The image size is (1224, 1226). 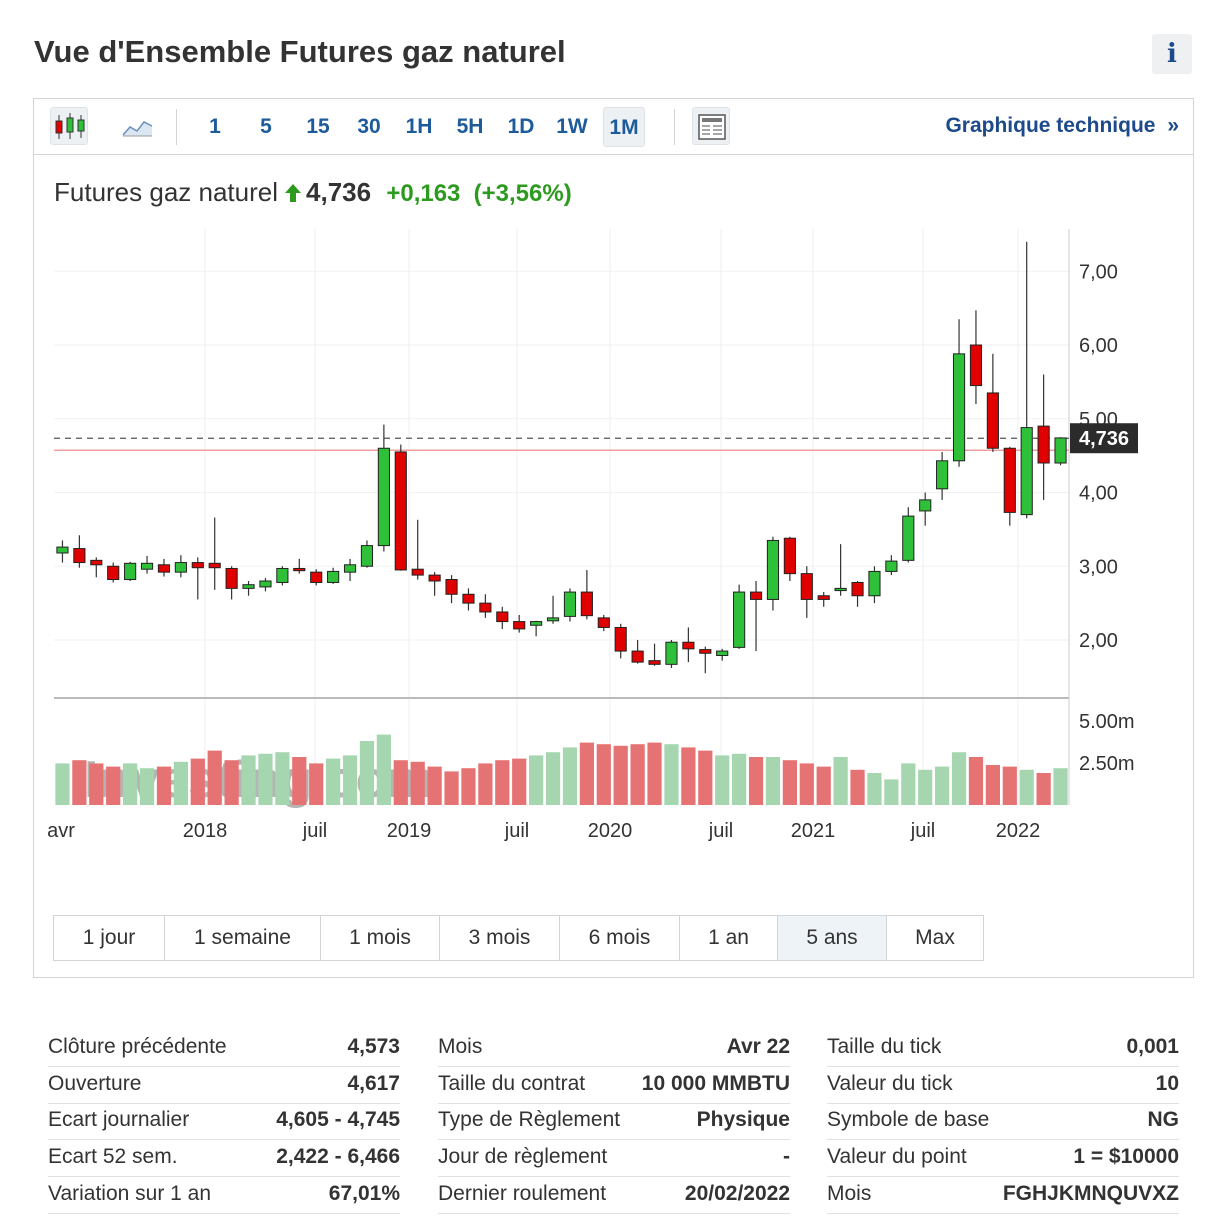 What do you see at coordinates (614, 1158) in the screenshot?
I see `stat-row: Jour de règlement -` at bounding box center [614, 1158].